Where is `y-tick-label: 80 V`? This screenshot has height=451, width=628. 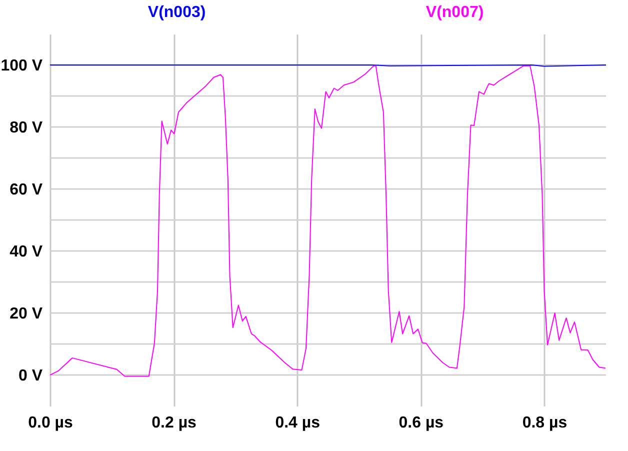
y-tick-label: 80 V is located at coordinates (26, 128).